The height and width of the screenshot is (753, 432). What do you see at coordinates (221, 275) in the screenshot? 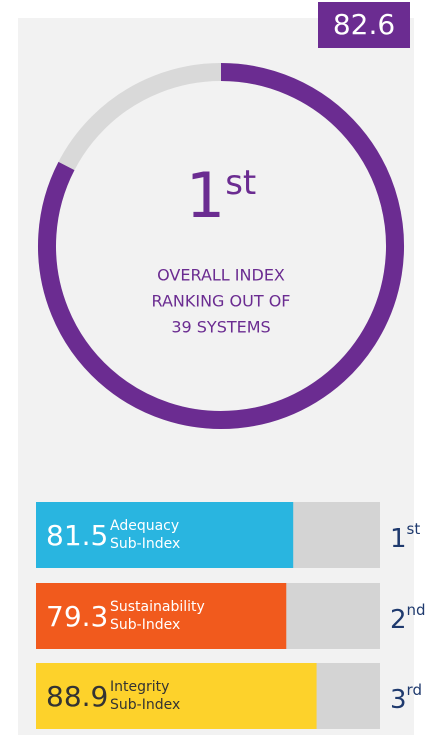
I see `caption: OVERALL INDEX` at bounding box center [221, 275].